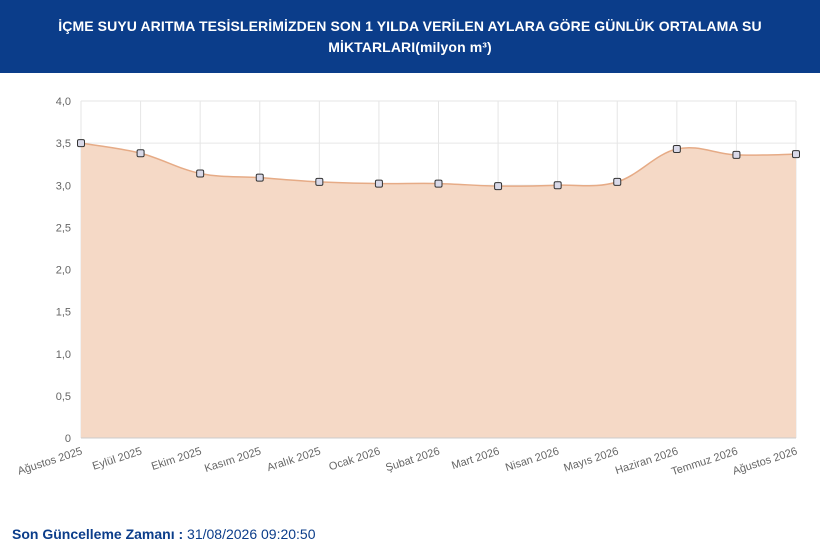 Image resolution: width=820 pixels, height=556 pixels. What do you see at coordinates (176, 458) in the screenshot?
I see `x-tick-label: Ekim 2025` at bounding box center [176, 458].